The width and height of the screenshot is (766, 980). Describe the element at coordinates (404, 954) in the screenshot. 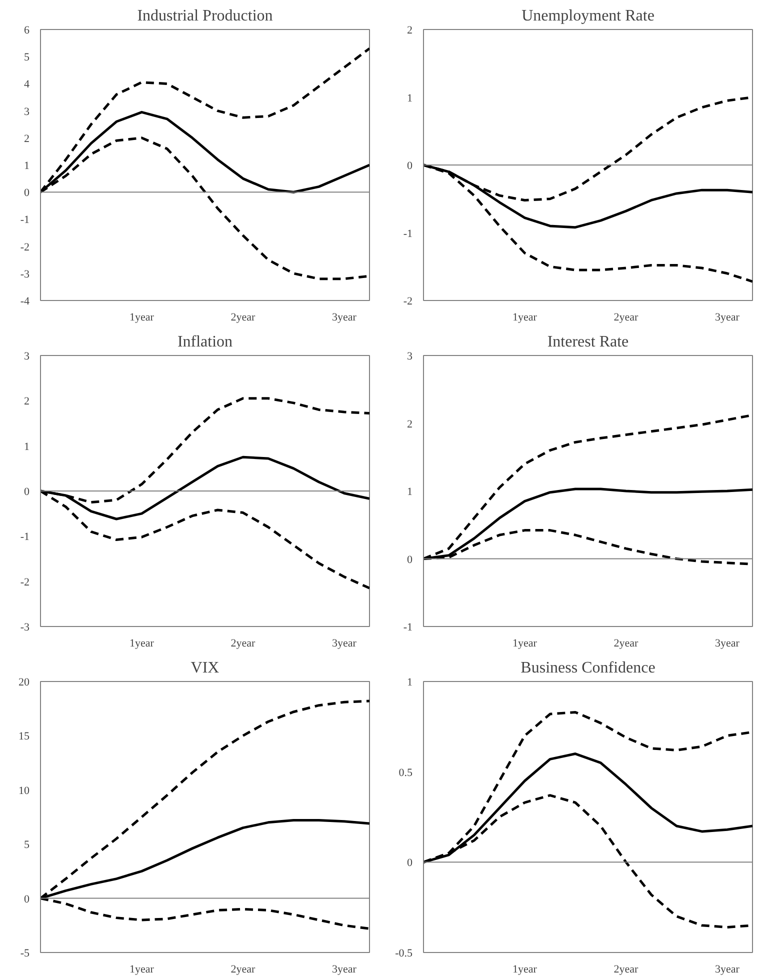

I see `y-tick-label: -0.5` at that location.